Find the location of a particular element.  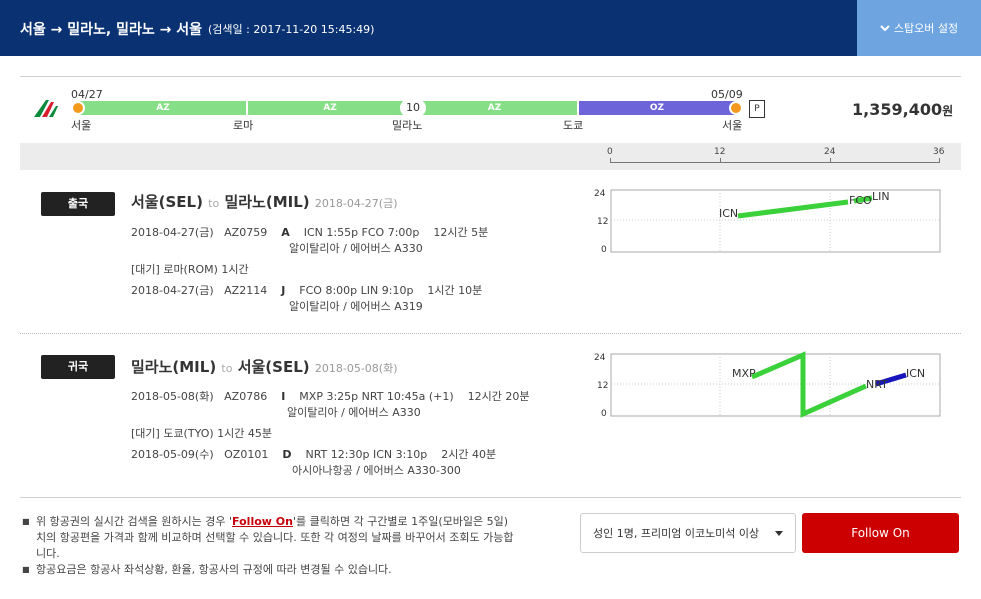

scale-tick: 0 is located at coordinates (610, 152).